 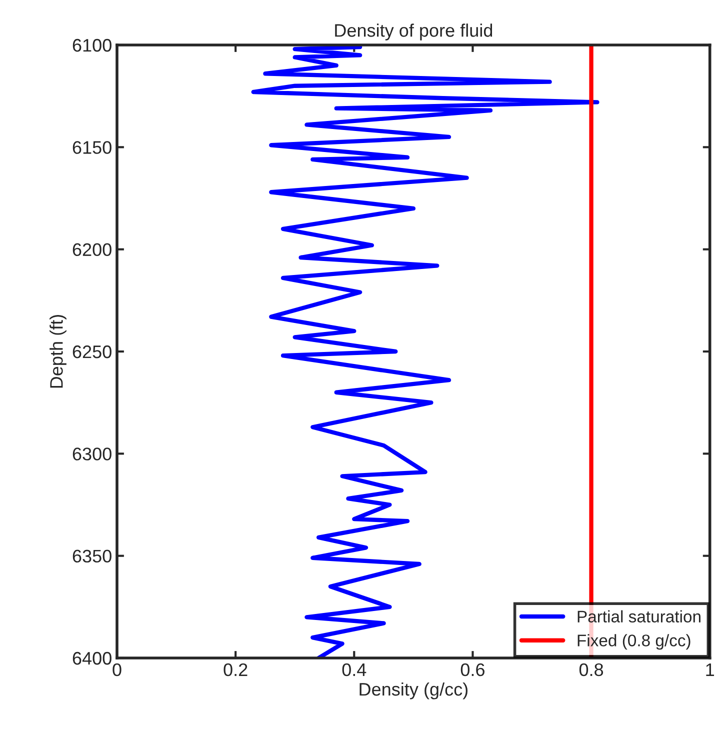 I want to click on y-axis-title: Depth (ft), so click(x=58, y=351).